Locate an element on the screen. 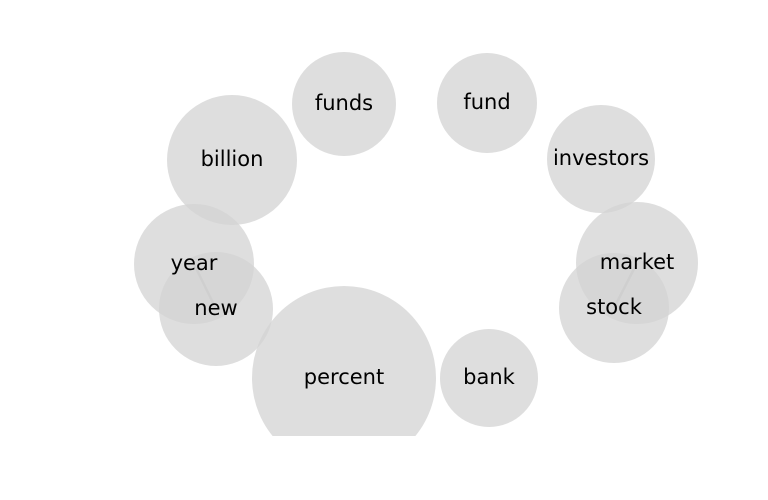 The height and width of the screenshot is (500, 768). node-label-fund: fund is located at coordinates (486, 102).